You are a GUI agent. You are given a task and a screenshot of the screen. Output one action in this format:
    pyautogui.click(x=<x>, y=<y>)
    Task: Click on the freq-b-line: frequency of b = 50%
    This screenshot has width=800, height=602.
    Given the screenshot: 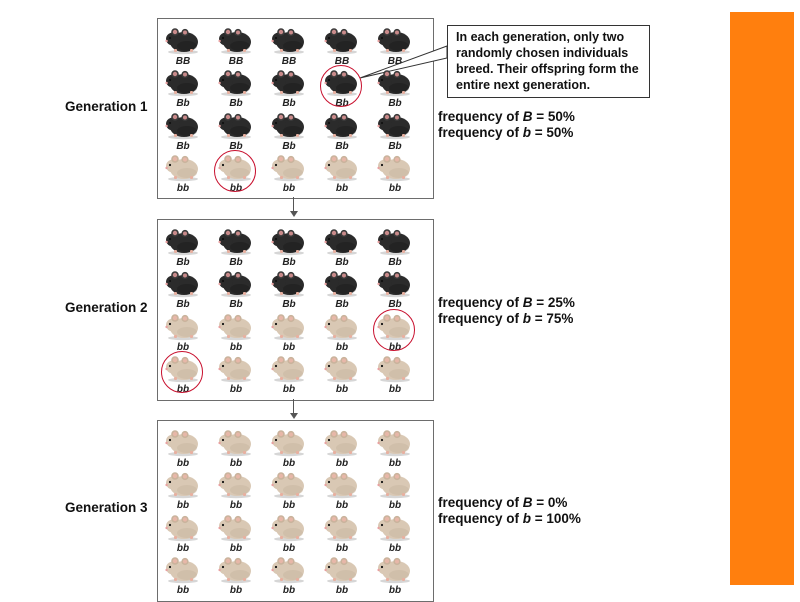 What is the action you would take?
    pyautogui.click(x=506, y=132)
    